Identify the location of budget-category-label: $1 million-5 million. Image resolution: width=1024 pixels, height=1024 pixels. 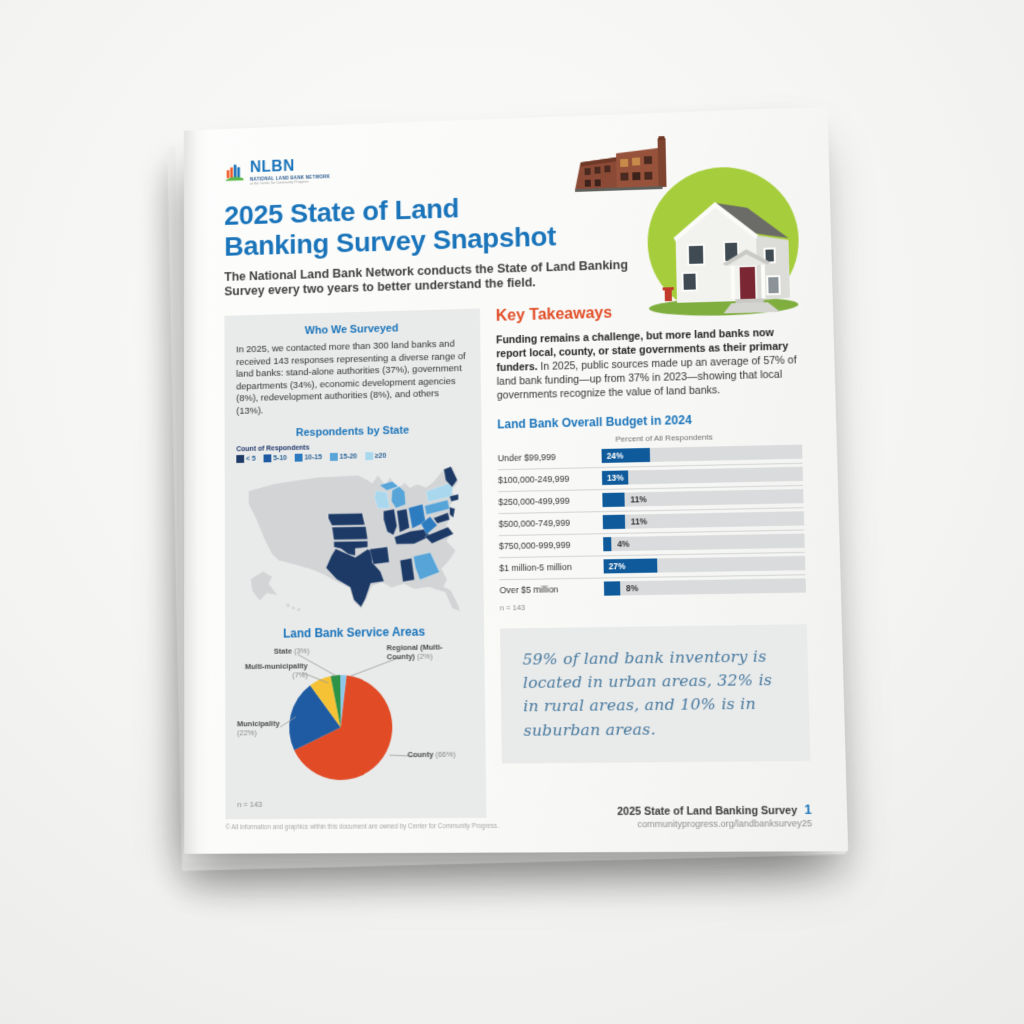
(535, 568).